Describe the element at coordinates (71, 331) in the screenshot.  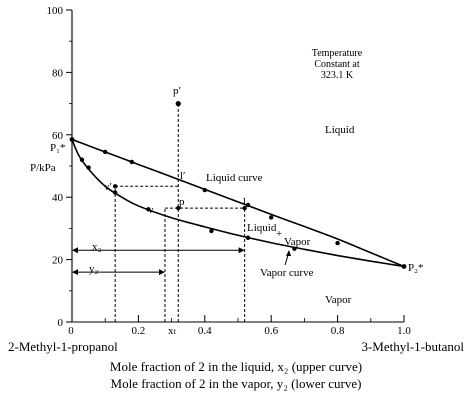
I see `x-tick-label: 0` at that location.